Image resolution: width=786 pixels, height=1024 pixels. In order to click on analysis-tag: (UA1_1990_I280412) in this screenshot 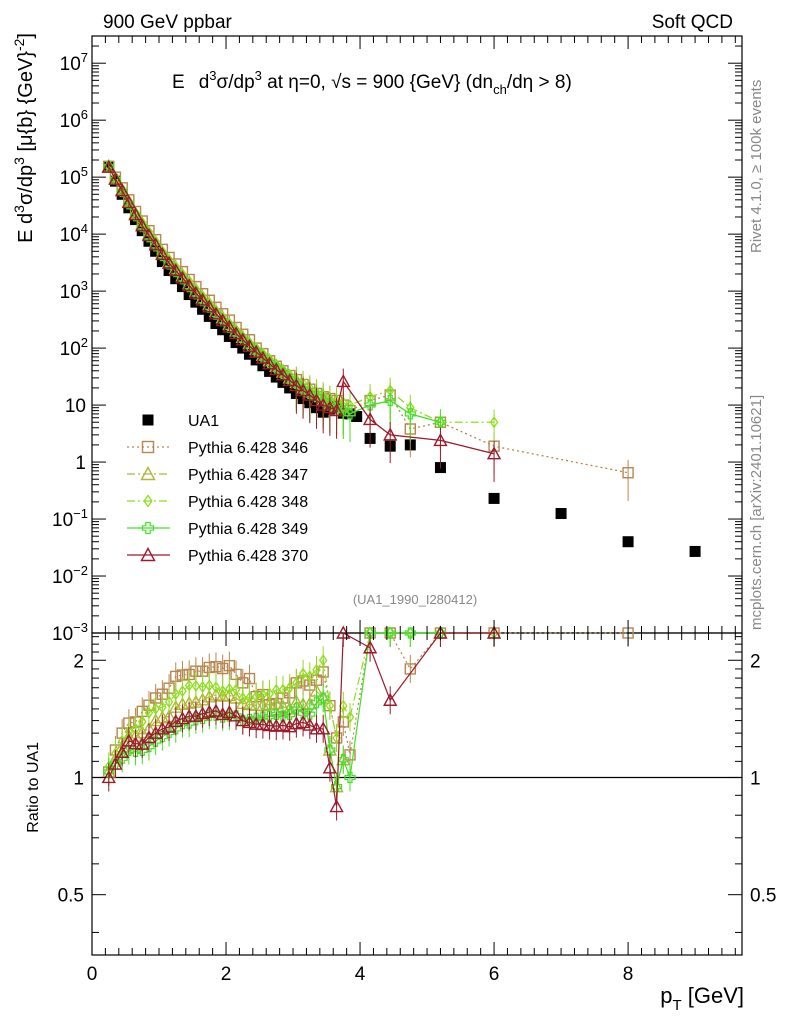, I will do `click(415, 599)`.